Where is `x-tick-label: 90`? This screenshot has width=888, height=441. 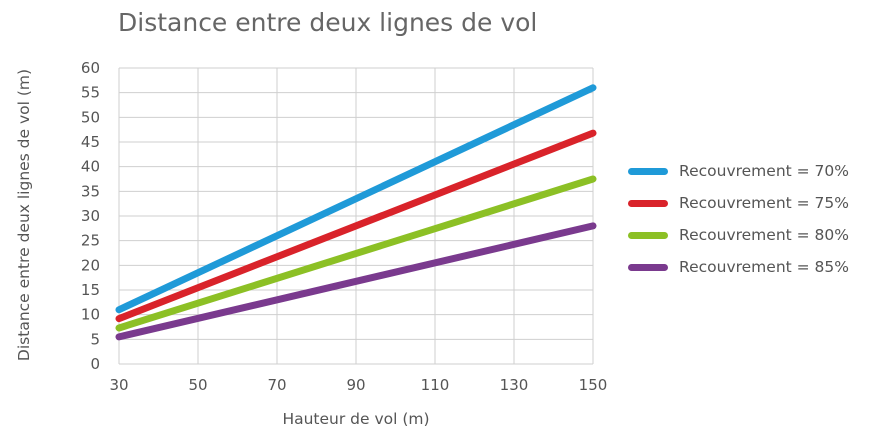
x-tick-label: 90 is located at coordinates (355, 385).